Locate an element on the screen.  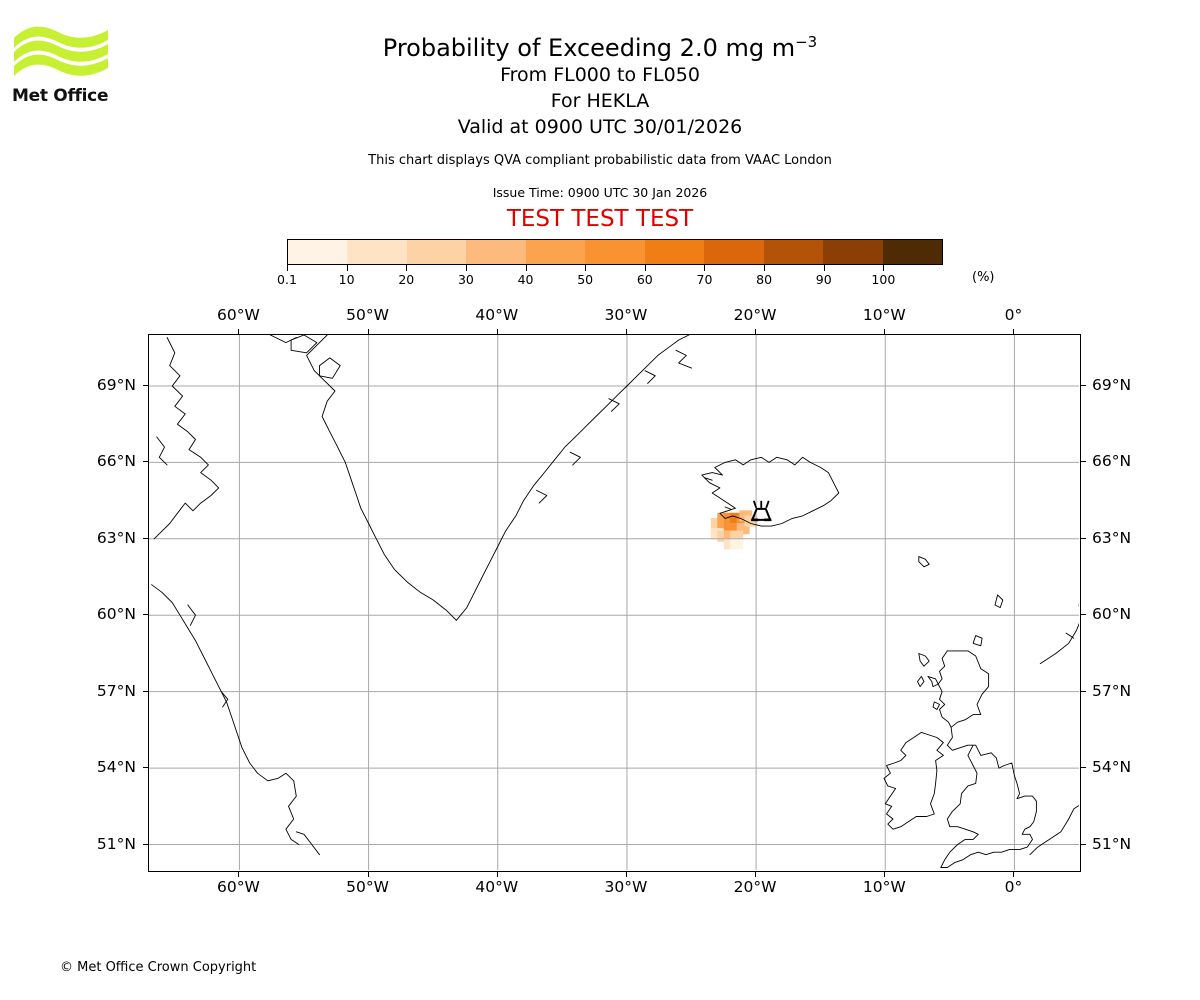
volcano-plume-left is located at coordinates (755, 504).